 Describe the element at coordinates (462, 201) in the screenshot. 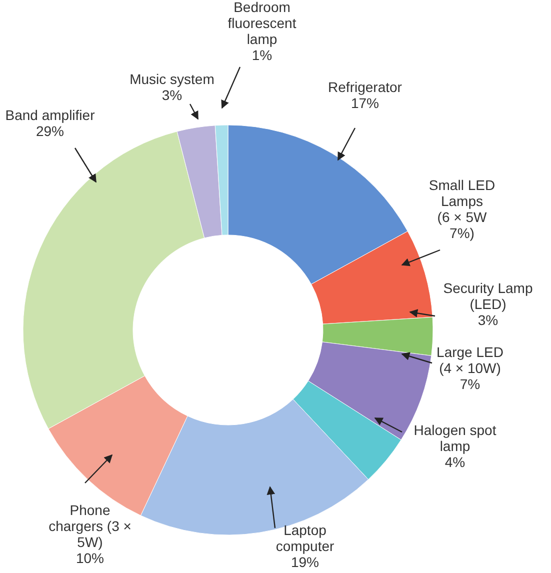

I see `slice-label: Small LED Lamps (6 × 5W` at that location.